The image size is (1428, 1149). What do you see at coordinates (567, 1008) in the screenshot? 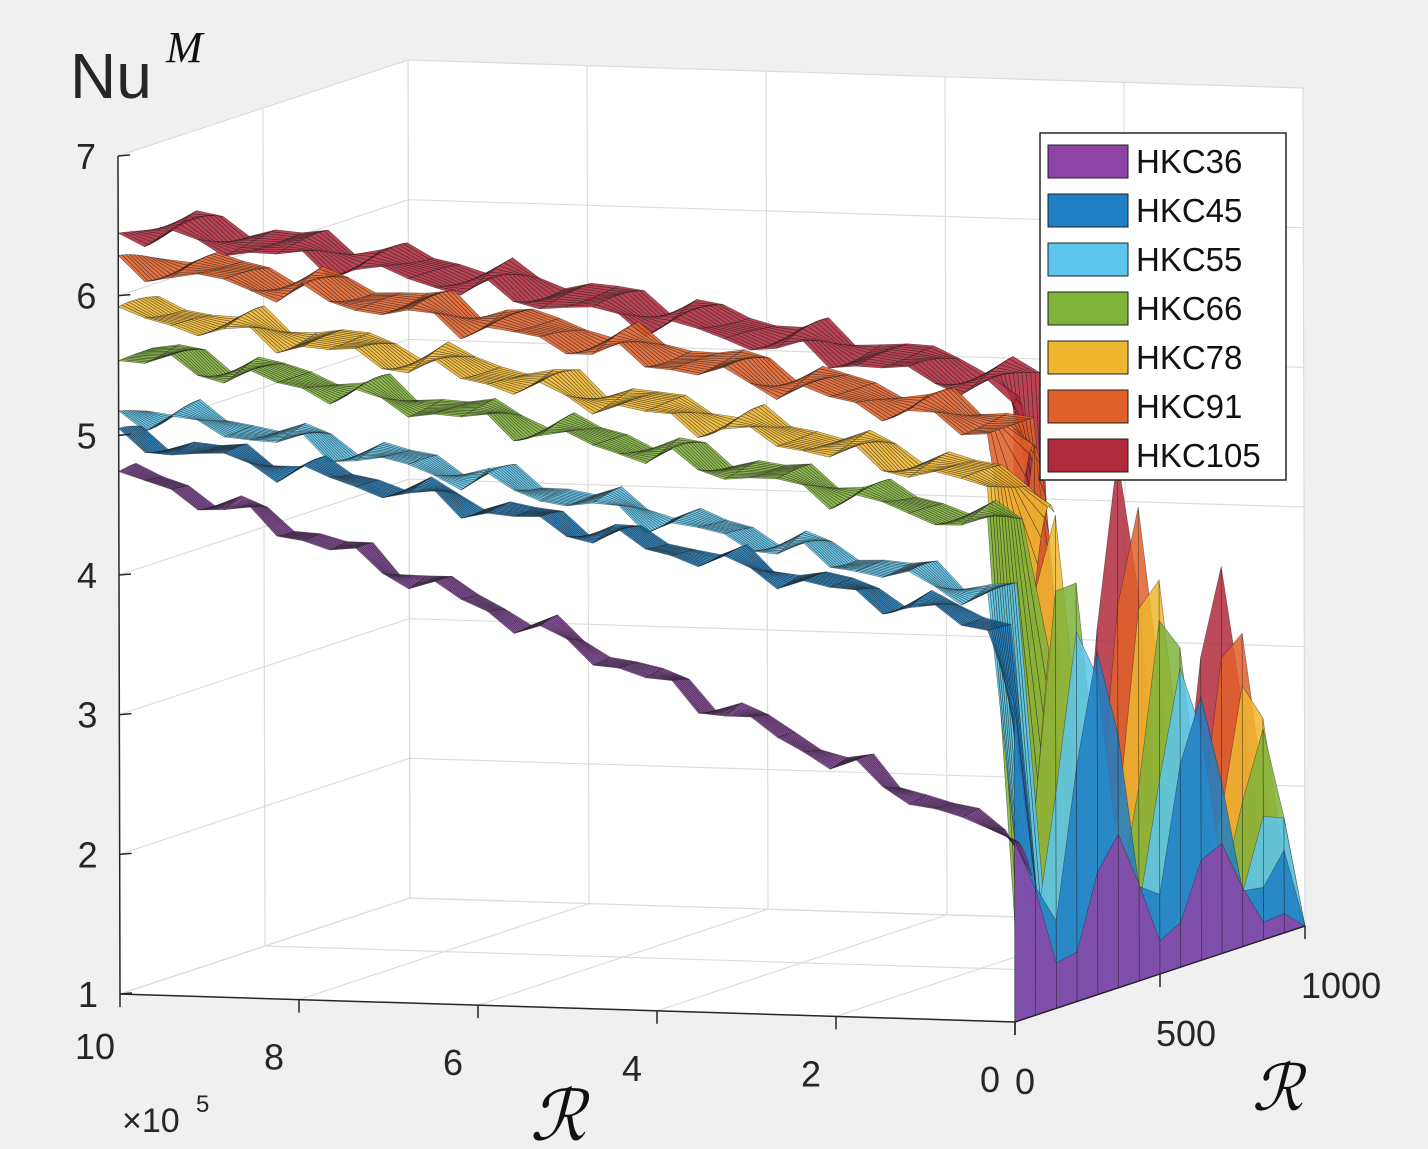
I see `x-axis-line` at bounding box center [567, 1008].